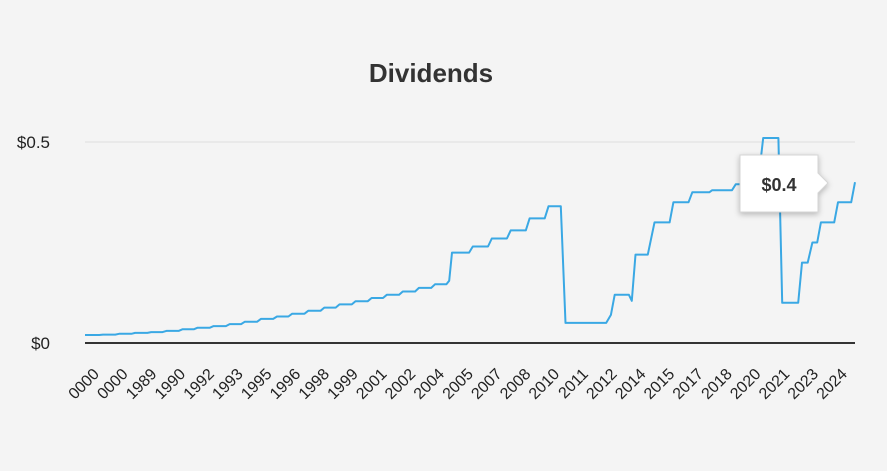 The height and width of the screenshot is (471, 887). What do you see at coordinates (170, 384) in the screenshot?
I see `x-tick-label: 1990` at bounding box center [170, 384].